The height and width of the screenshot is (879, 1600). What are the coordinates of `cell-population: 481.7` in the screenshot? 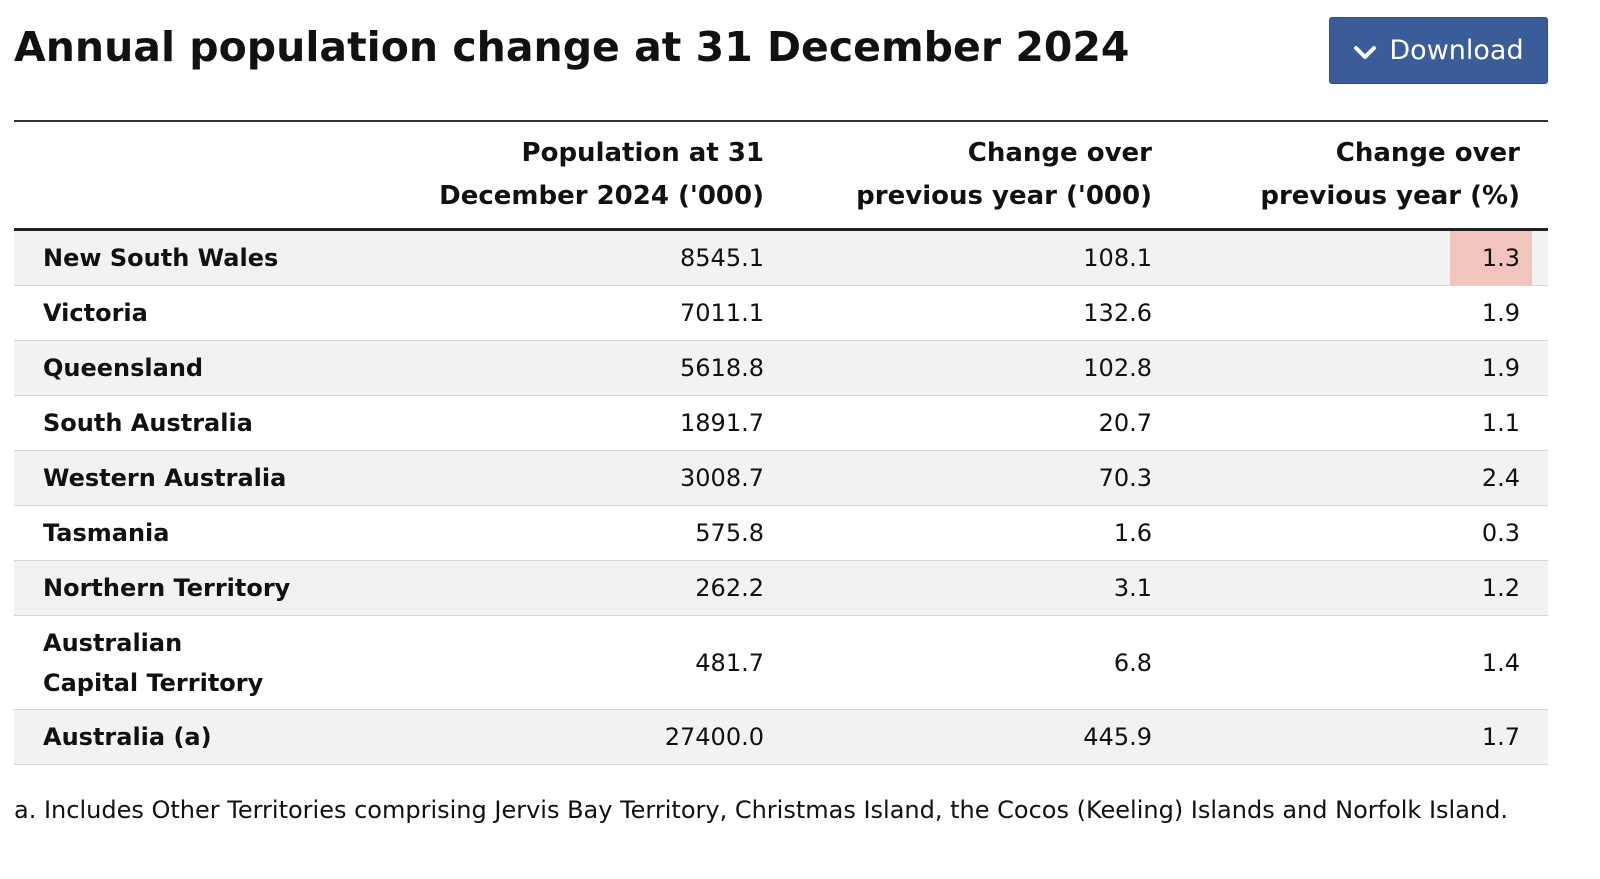 It's located at (729, 662).